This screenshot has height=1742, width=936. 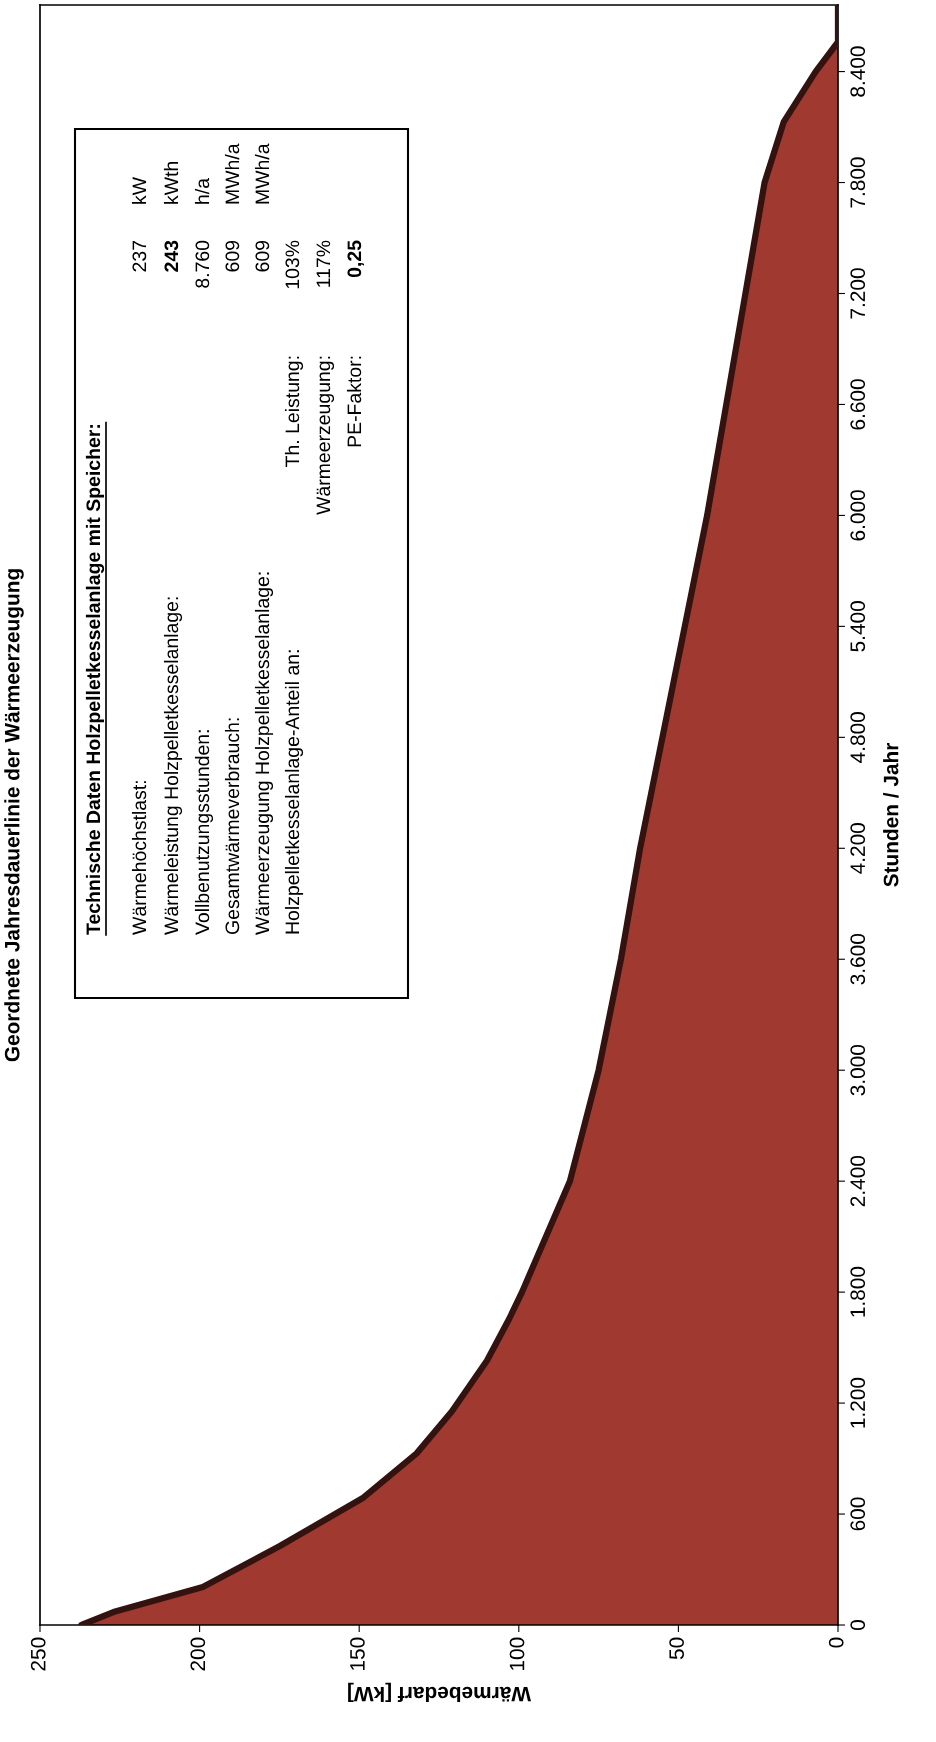 I want to click on annotation: 0,25, so click(x=356, y=259).